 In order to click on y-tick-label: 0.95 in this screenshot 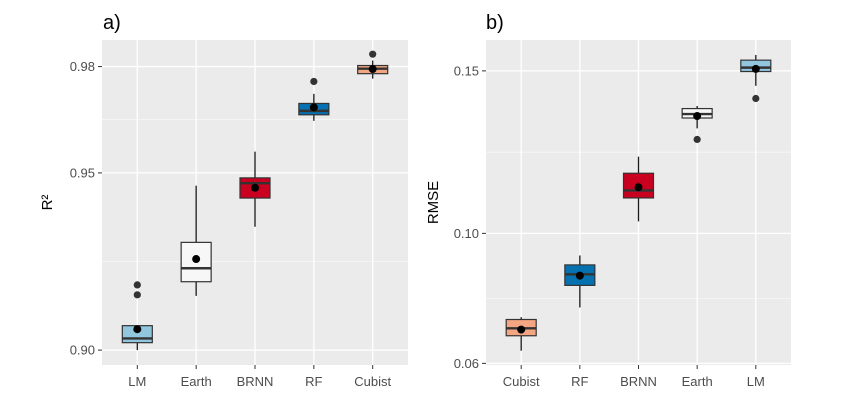, I will do `click(82, 172)`.